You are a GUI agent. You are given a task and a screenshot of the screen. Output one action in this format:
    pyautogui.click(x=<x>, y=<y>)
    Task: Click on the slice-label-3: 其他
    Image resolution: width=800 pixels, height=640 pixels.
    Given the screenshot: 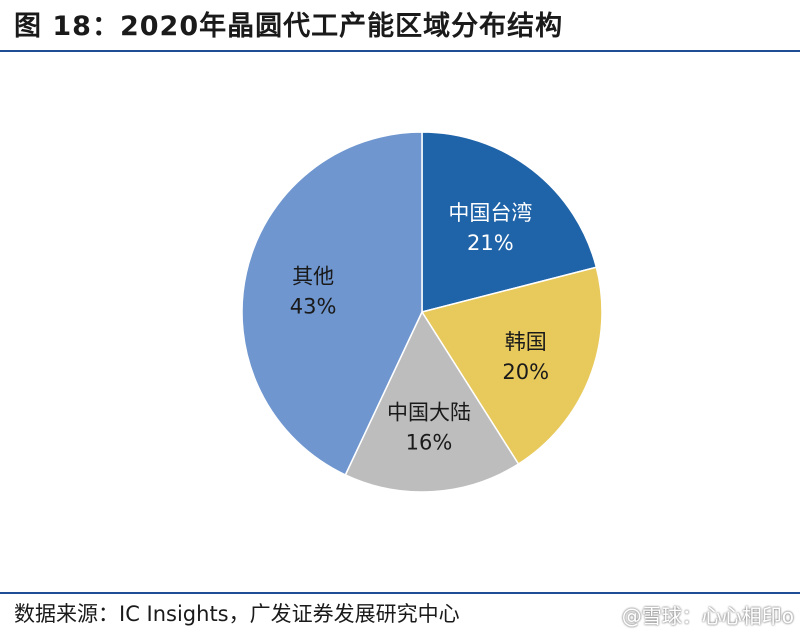 What is the action you would take?
    pyautogui.click(x=313, y=277)
    